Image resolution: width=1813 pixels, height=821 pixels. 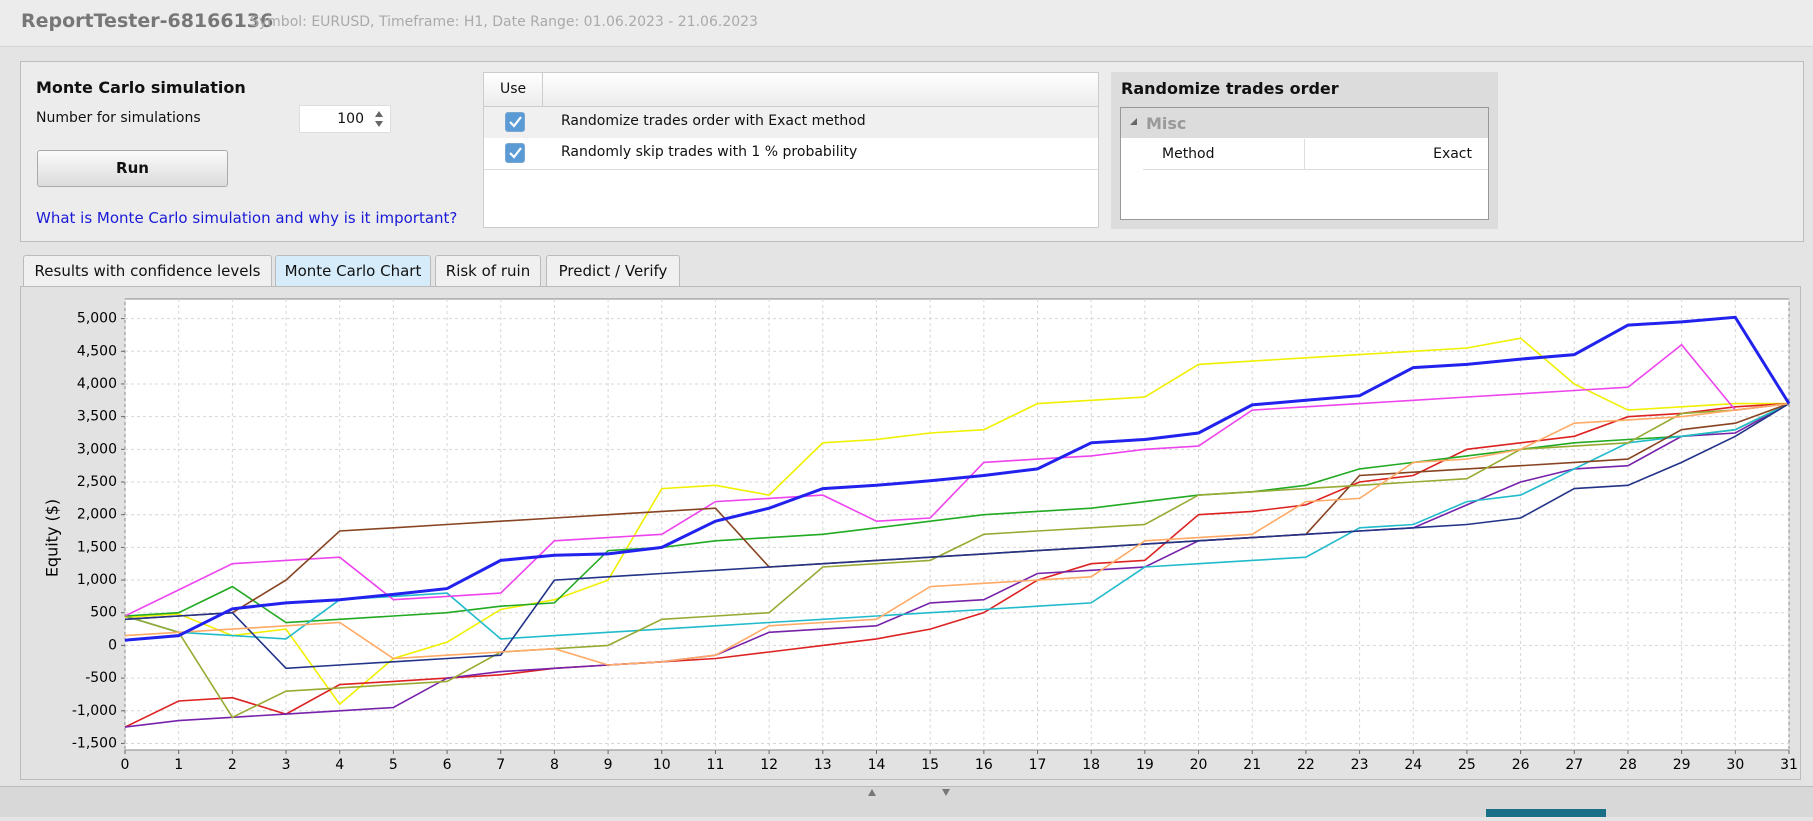 I want to click on status-bar, so click(x=906, y=801).